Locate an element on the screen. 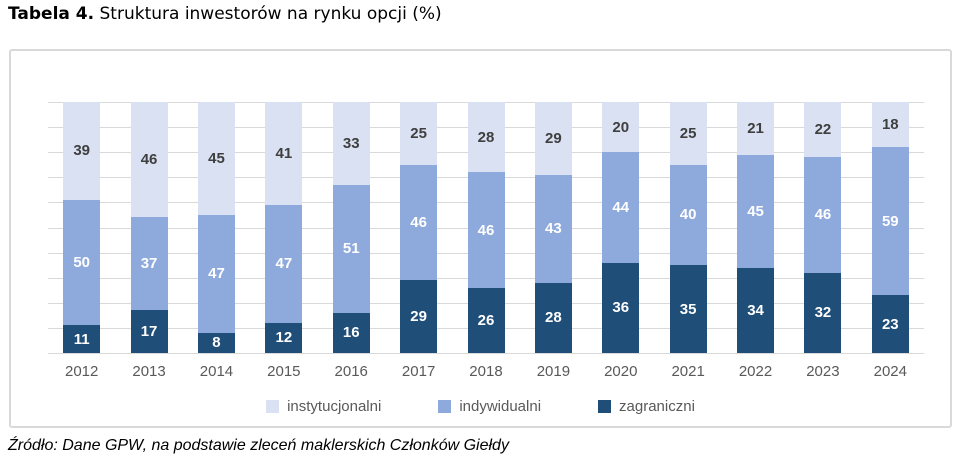 The image size is (978, 467). legend-item-indywidualni: indywidualni is located at coordinates (489, 406).